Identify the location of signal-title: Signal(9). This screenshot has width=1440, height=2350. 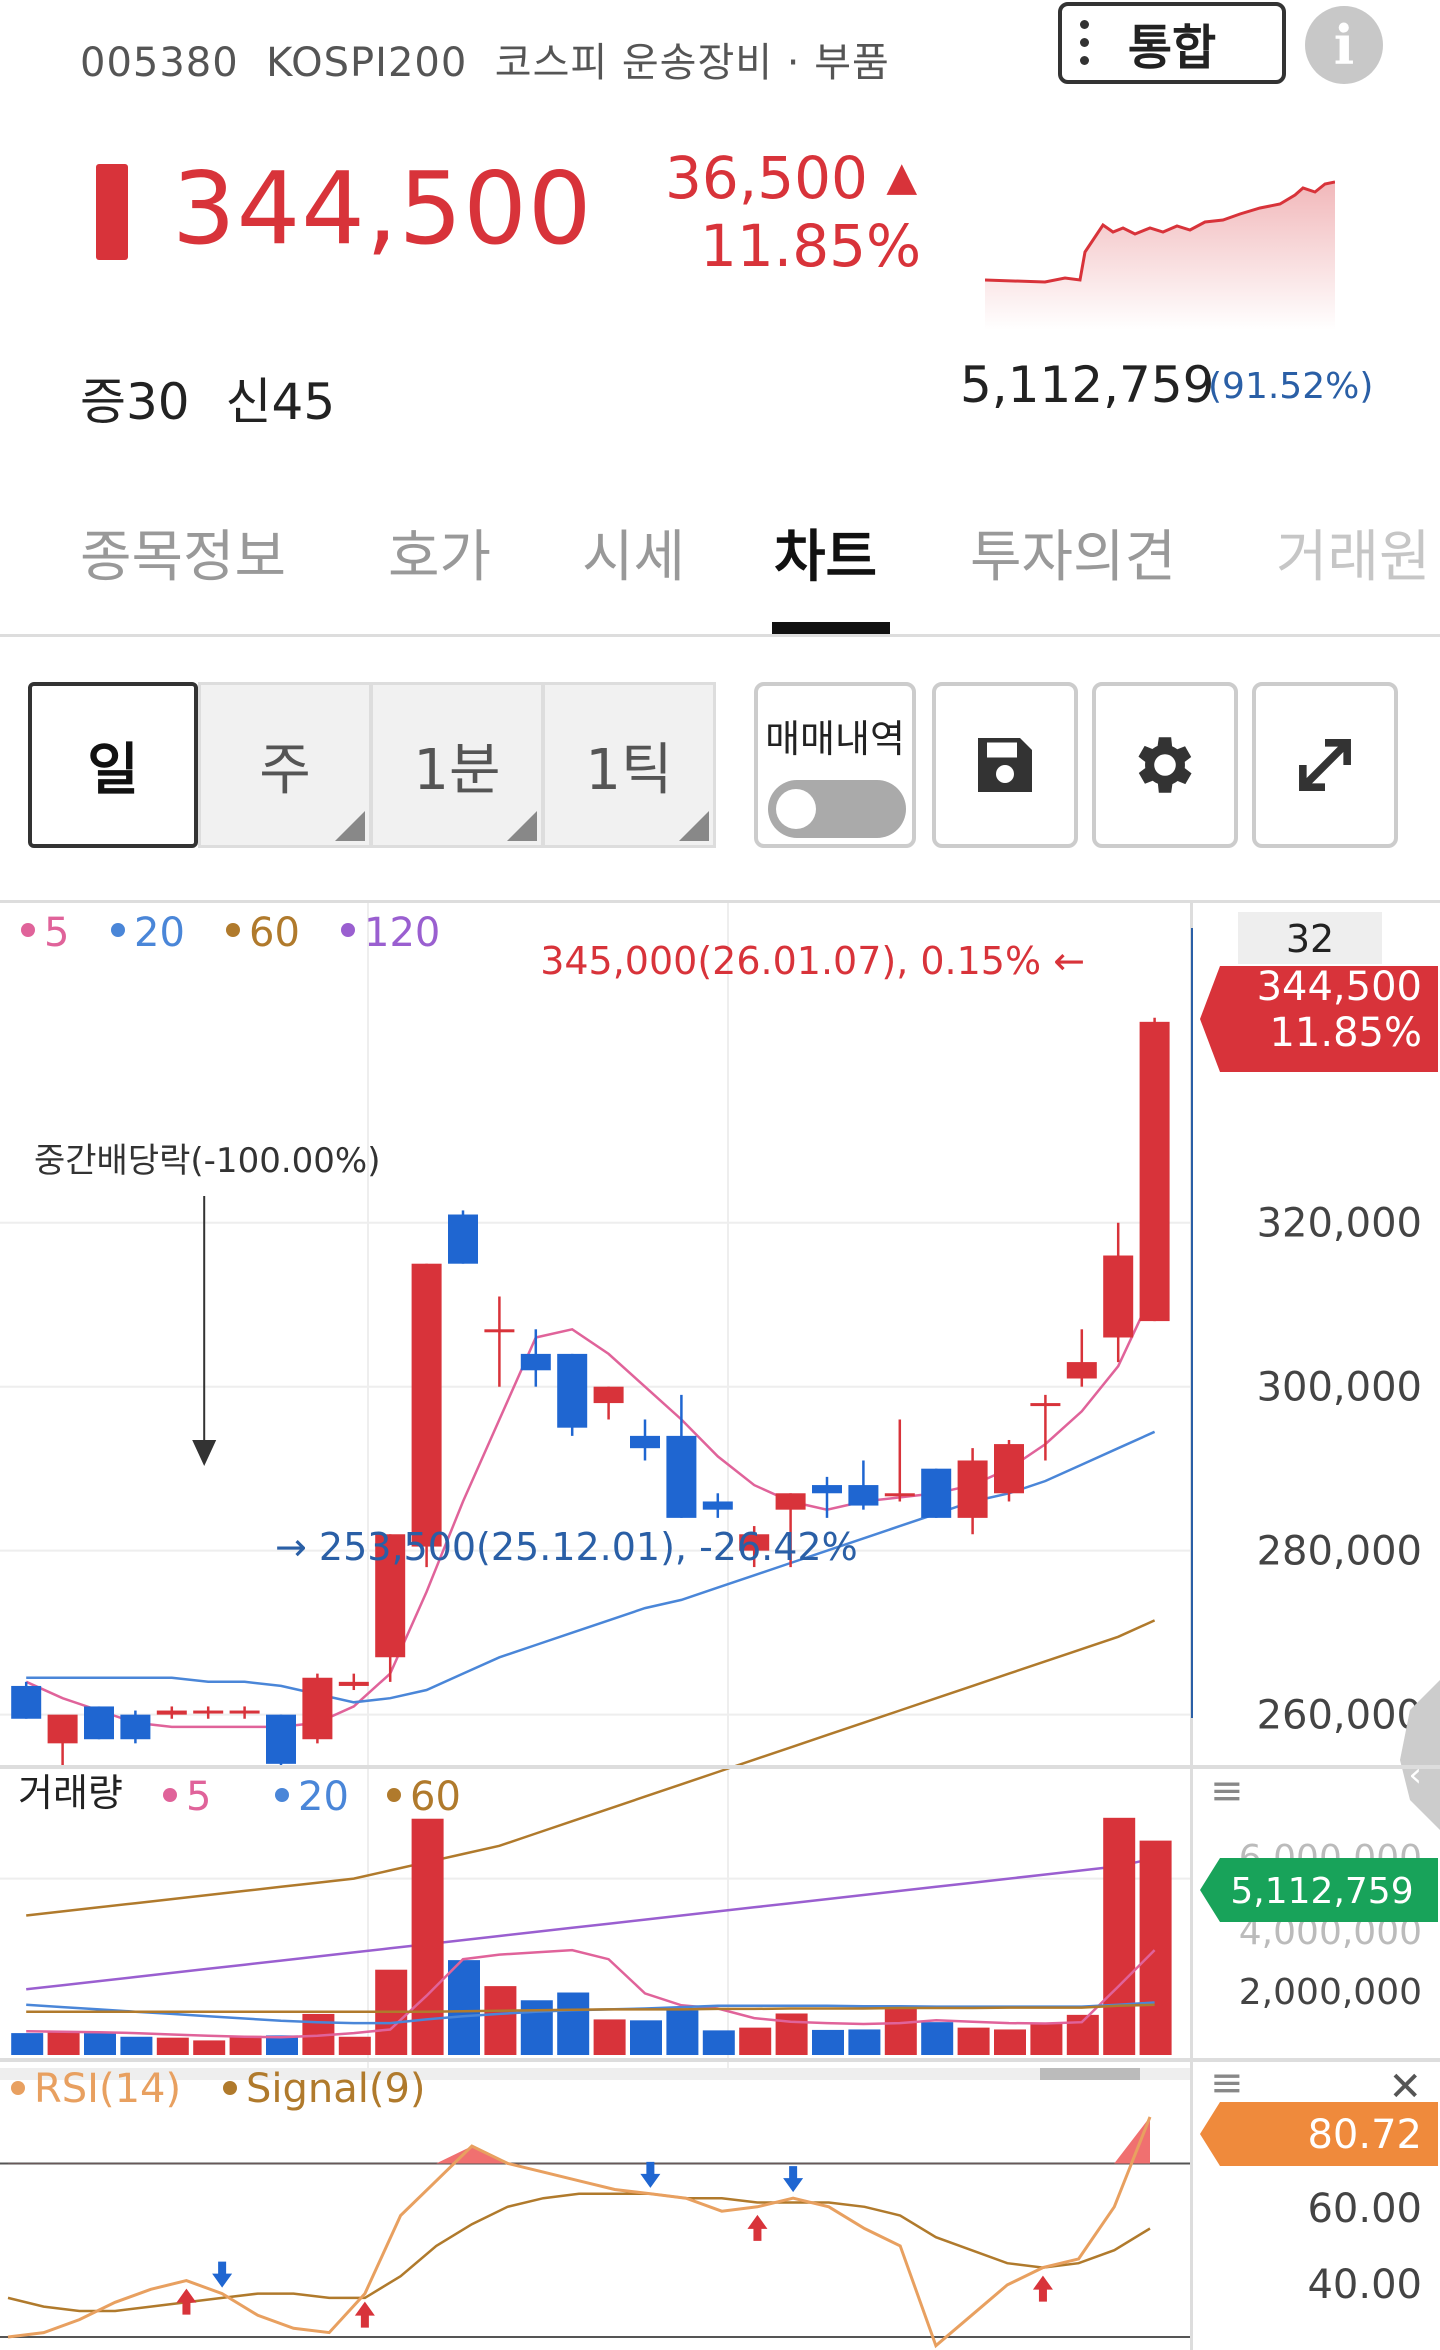
(336, 2089).